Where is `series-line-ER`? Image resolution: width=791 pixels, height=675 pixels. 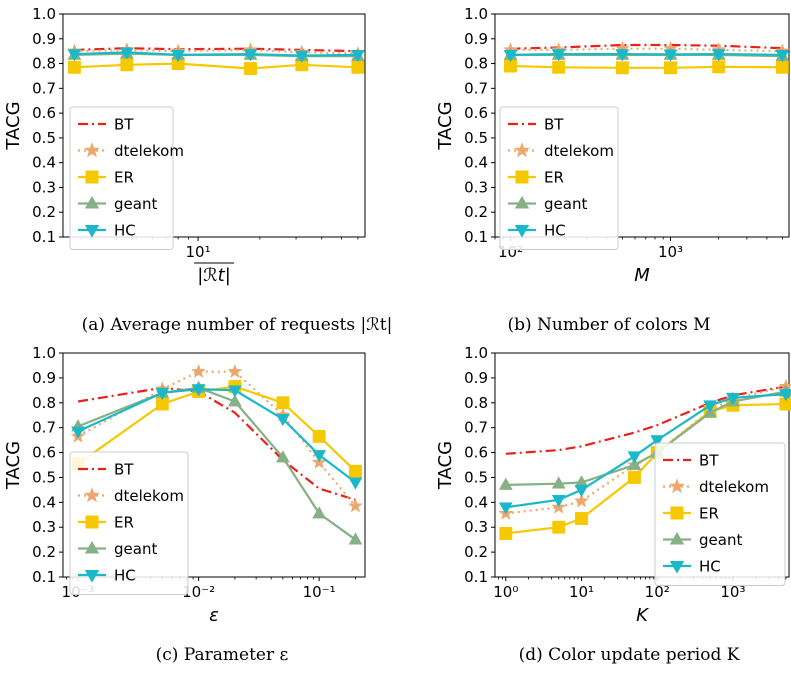 series-line-ER is located at coordinates (216, 66).